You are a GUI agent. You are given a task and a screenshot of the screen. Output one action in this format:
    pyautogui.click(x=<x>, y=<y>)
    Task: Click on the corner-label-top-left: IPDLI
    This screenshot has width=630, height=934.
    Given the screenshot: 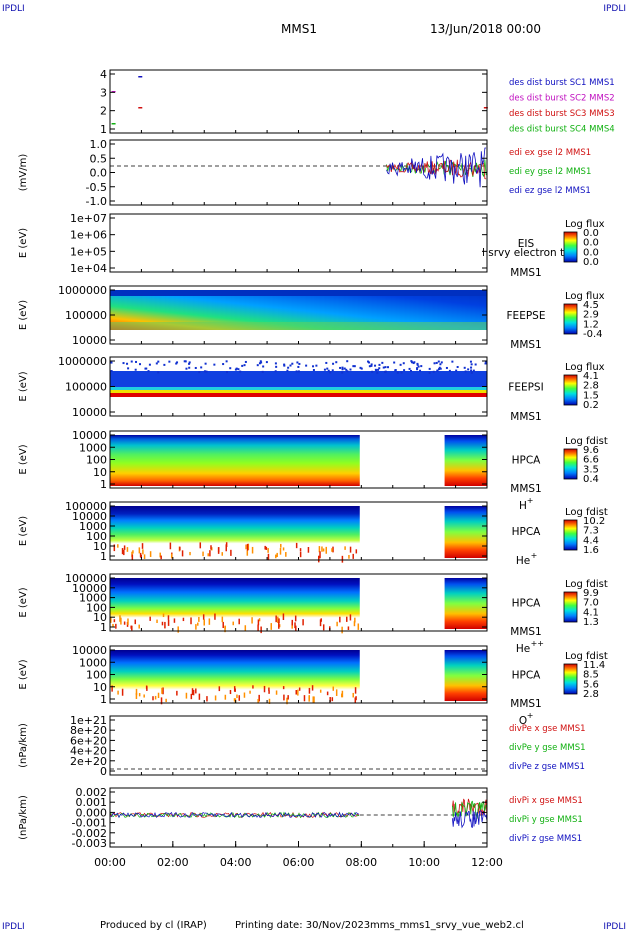 What is the action you would take?
    pyautogui.click(x=13, y=9)
    